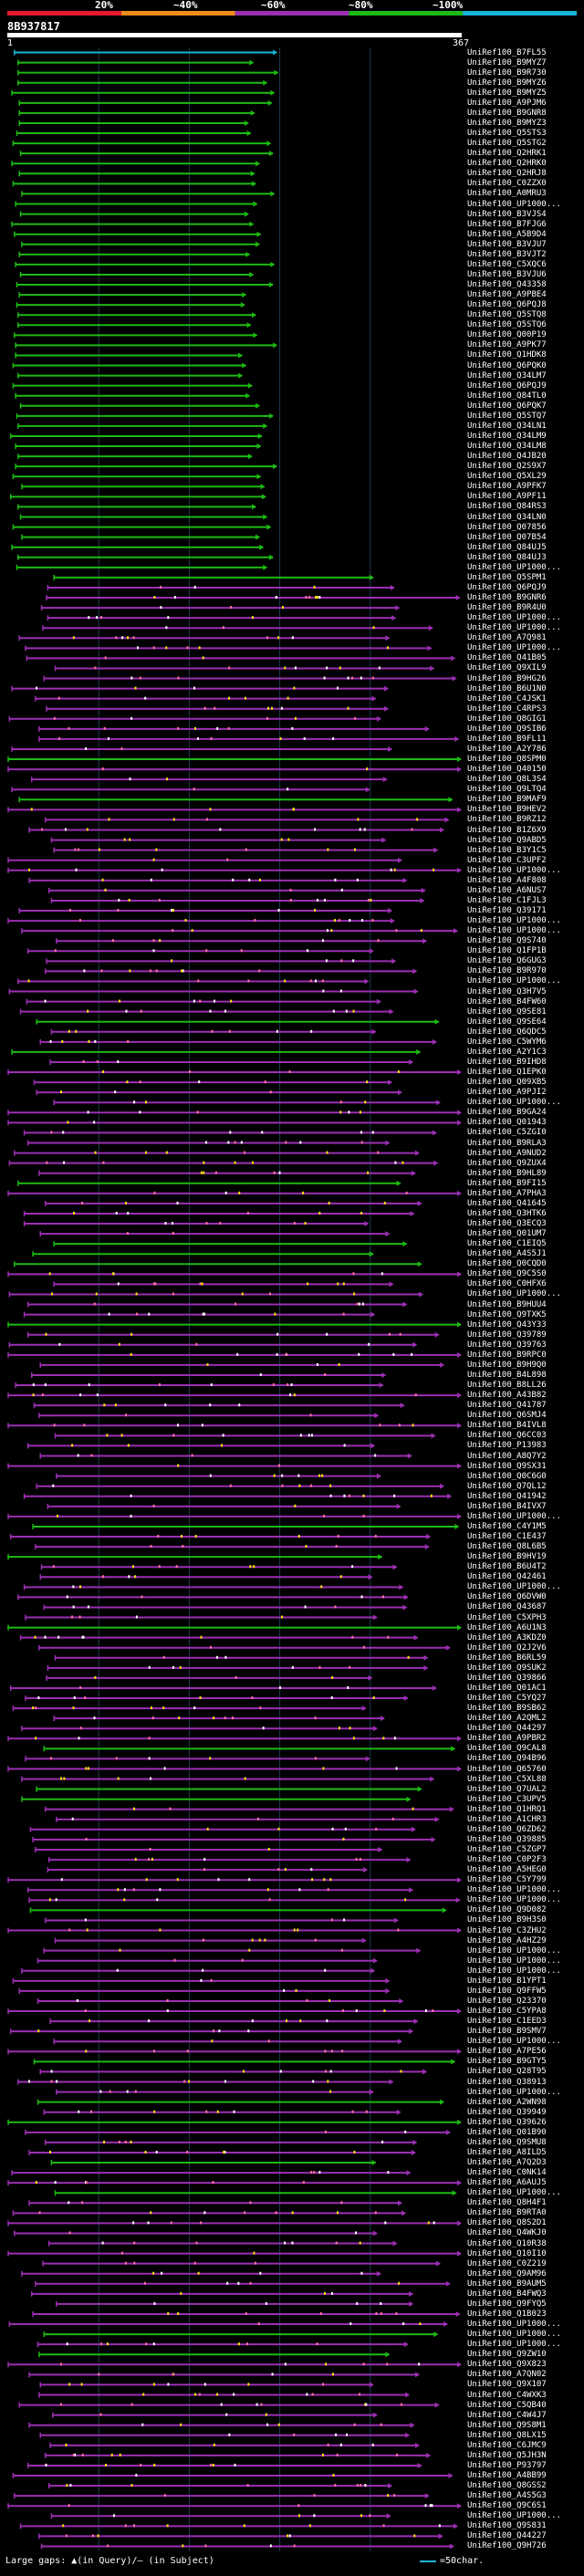 The width and height of the screenshot is (584, 2576). What do you see at coordinates (507, 2022) in the screenshot?
I see `hit-label: UniRef100_C1EED3` at bounding box center [507, 2022].